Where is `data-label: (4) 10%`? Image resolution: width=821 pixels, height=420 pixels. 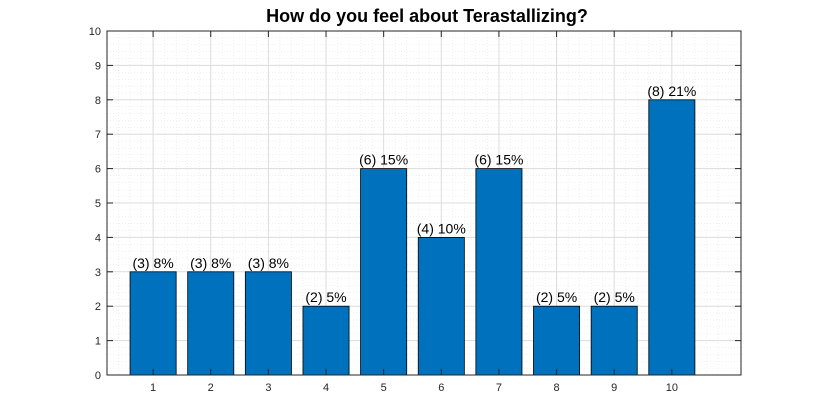 data-label: (4) 10% is located at coordinates (441, 228).